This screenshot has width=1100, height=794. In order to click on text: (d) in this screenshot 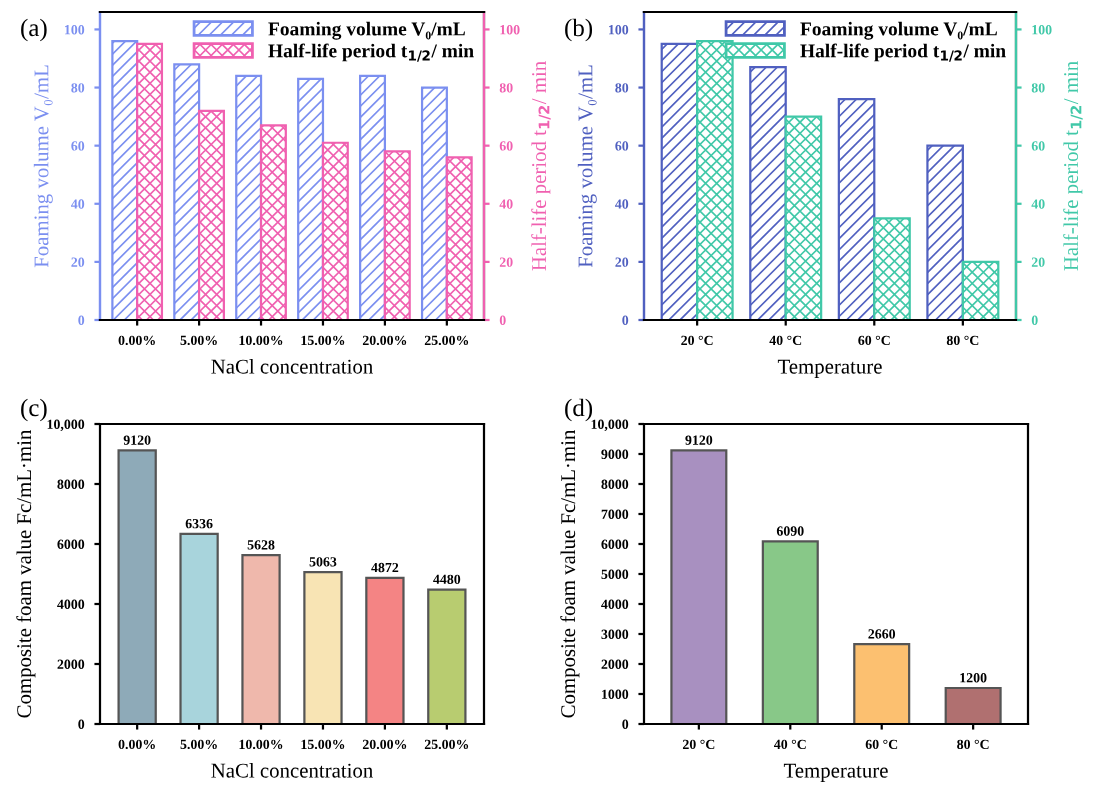, I will do `click(579, 410)`.